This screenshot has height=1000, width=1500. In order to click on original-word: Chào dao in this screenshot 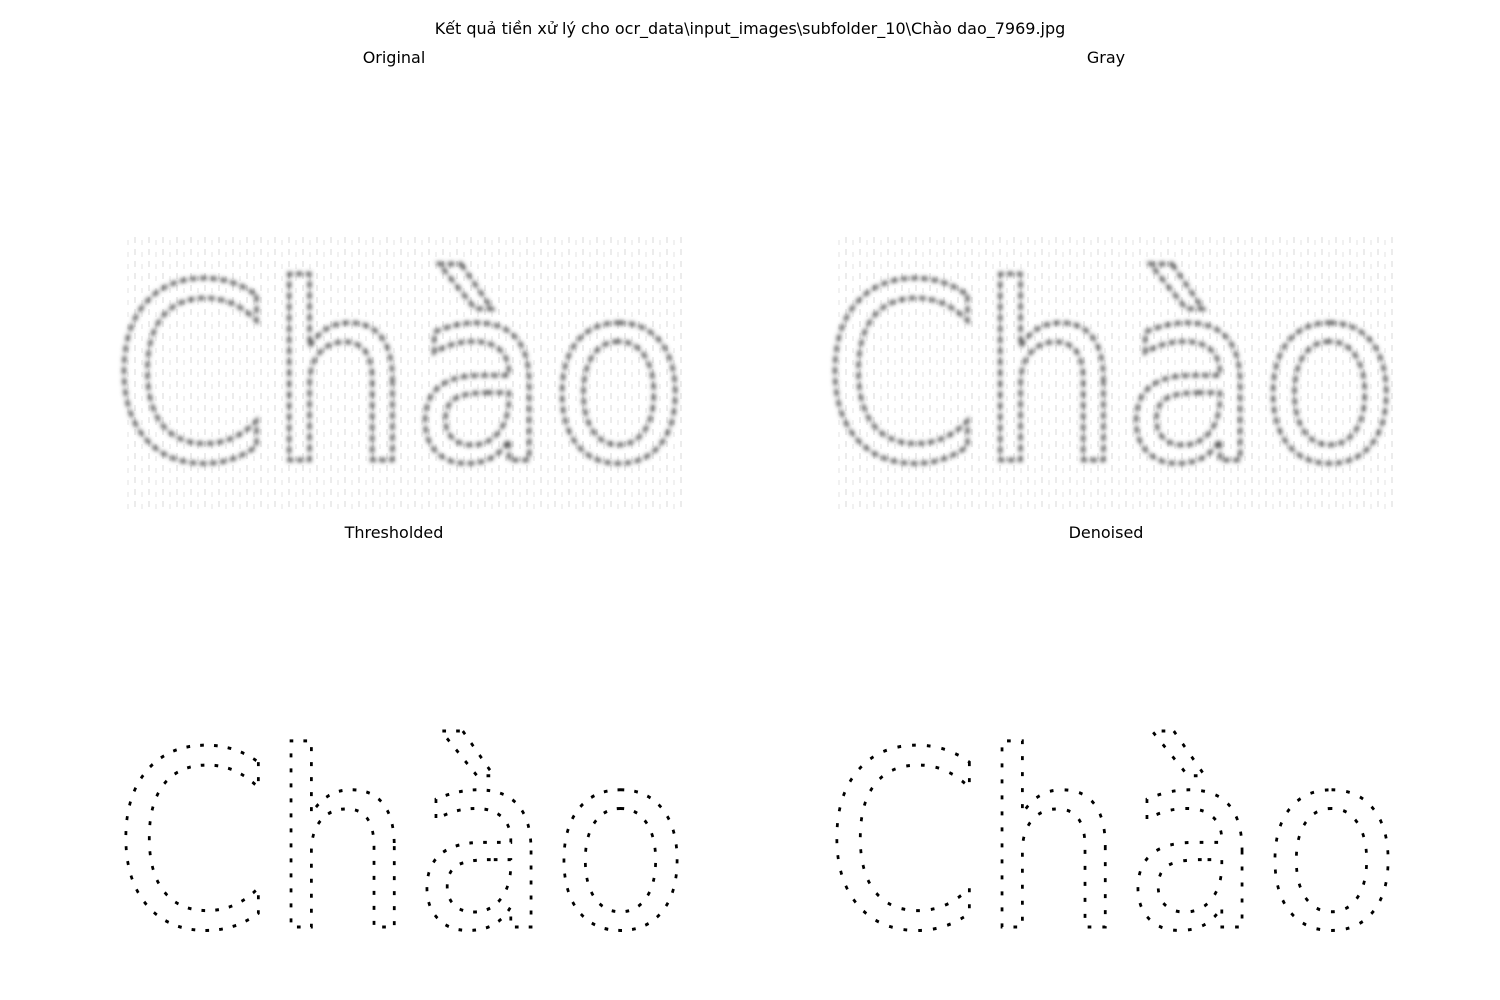, I will do `click(397, 373)`.